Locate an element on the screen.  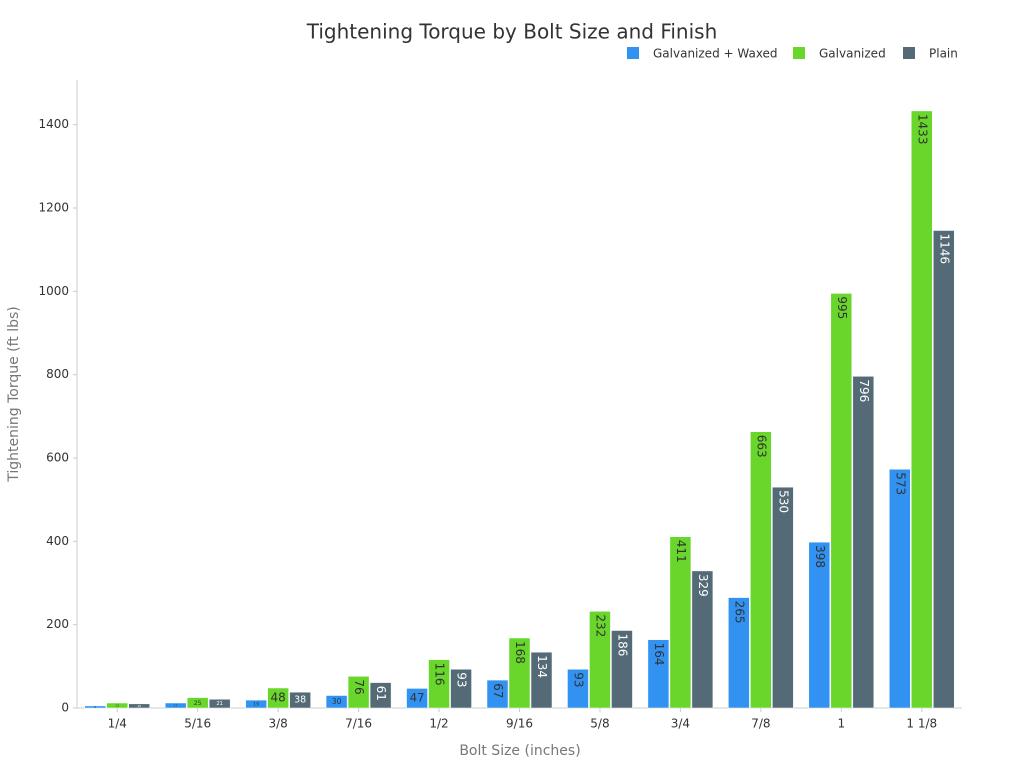
value-label: 1433 is located at coordinates (922, 129).